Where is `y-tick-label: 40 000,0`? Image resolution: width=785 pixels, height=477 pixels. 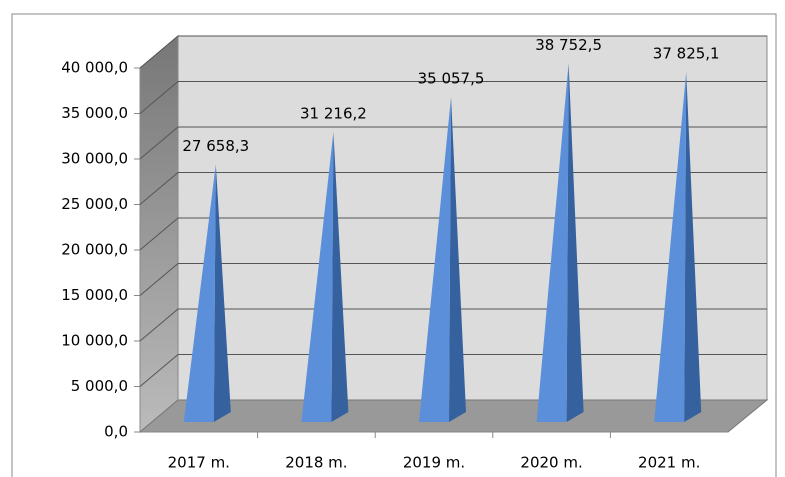 y-tick-label: 40 000,0 is located at coordinates (94, 68).